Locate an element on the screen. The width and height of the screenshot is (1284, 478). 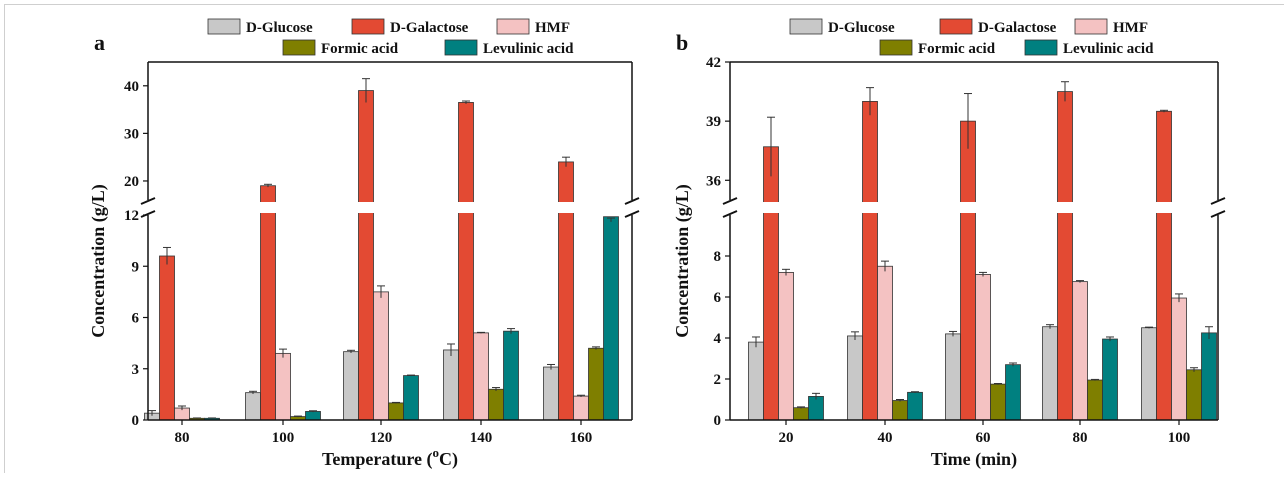
panel-label-a: a is located at coordinates (99, 42).